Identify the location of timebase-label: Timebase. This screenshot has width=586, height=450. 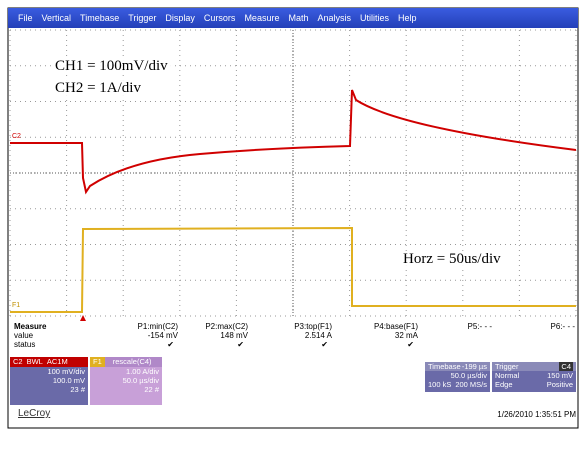
(444, 366).